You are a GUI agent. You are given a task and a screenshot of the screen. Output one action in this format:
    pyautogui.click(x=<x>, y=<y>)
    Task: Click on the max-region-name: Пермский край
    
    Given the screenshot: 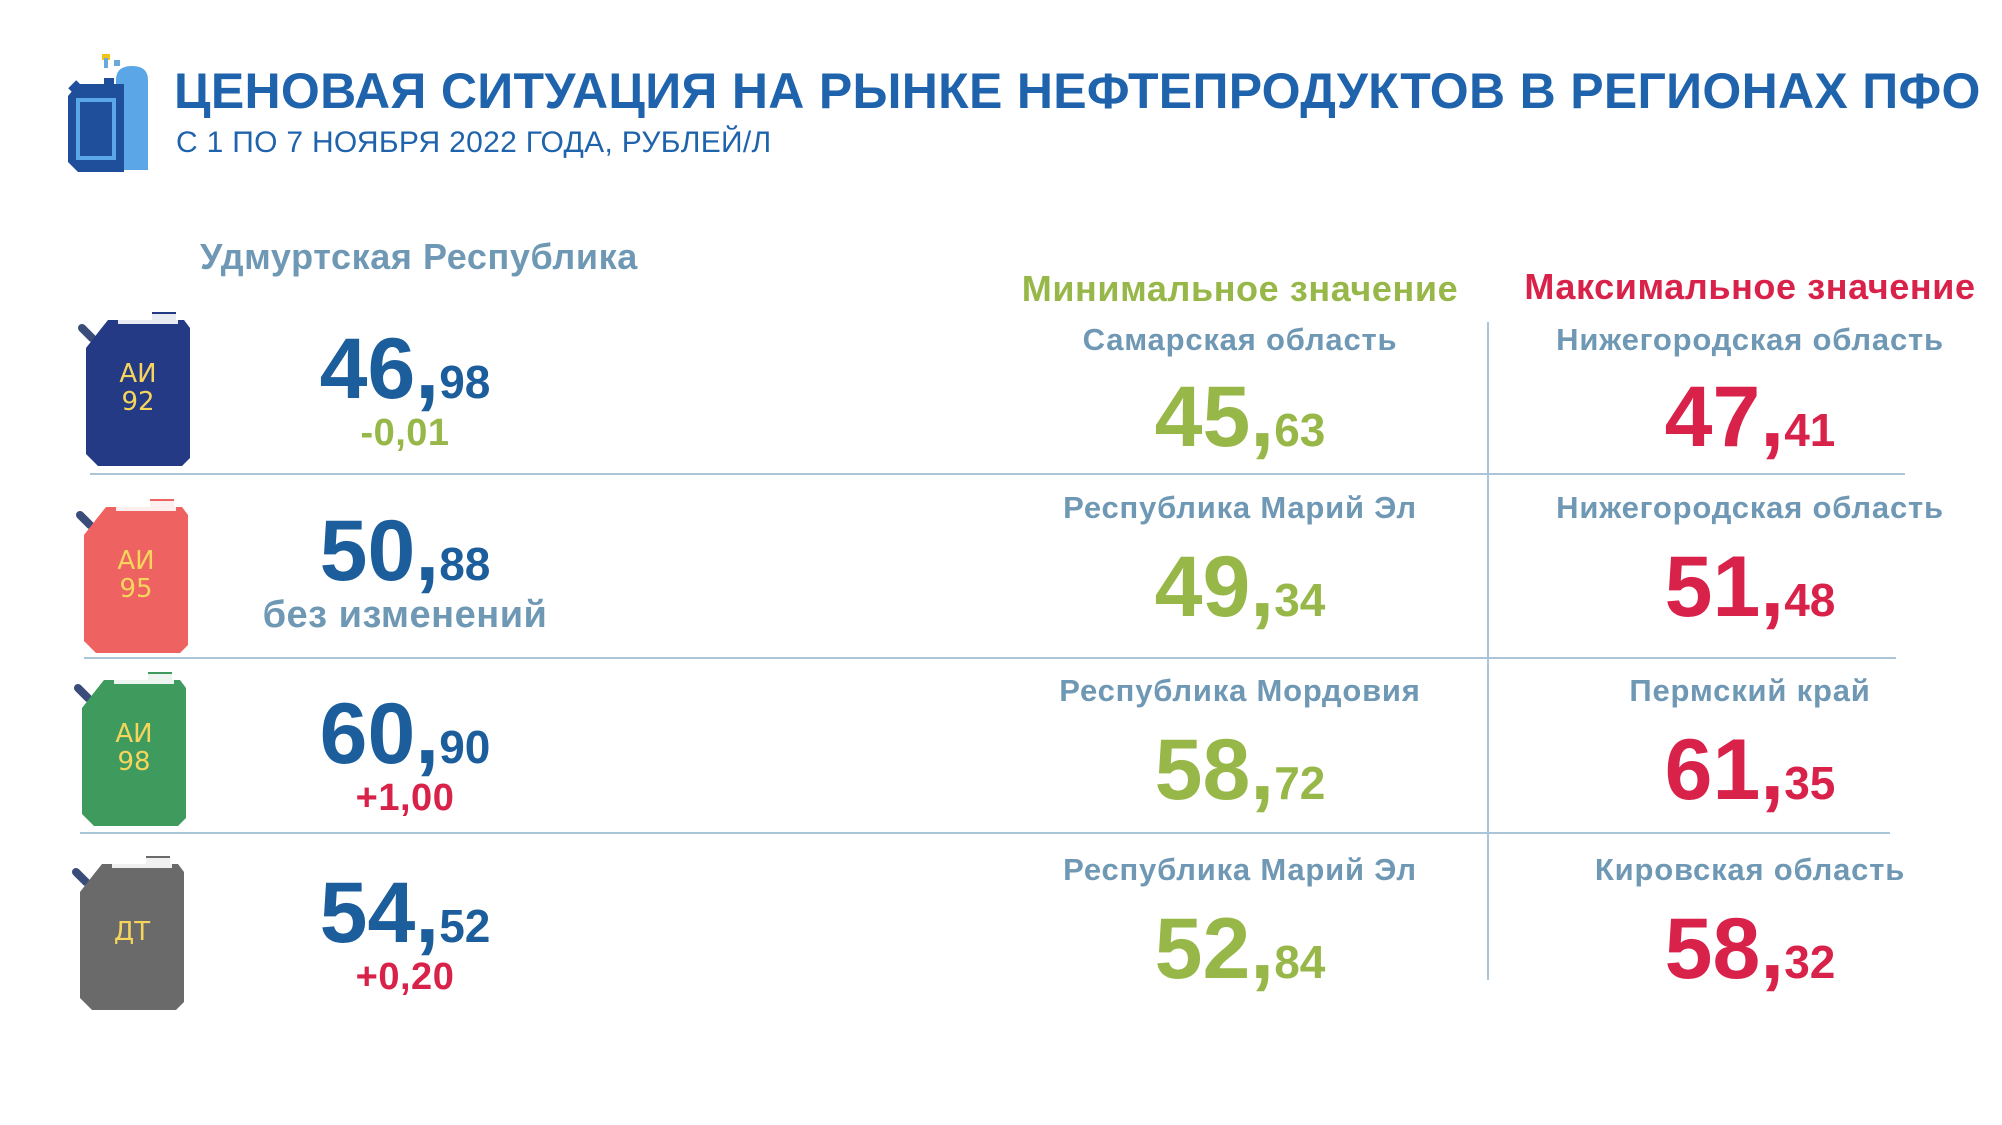 What is the action you would take?
    pyautogui.click(x=1750, y=690)
    